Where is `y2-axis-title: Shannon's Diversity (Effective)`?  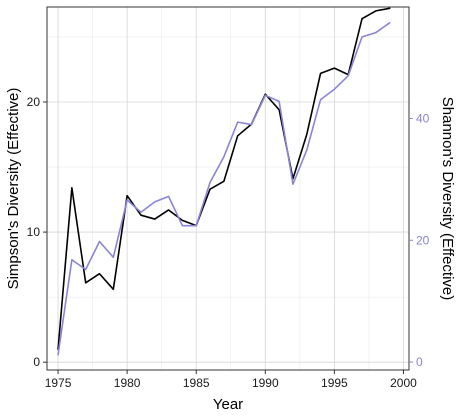 y2-axis-title: Shannon's Diversity (Effective) is located at coordinates (447, 199).